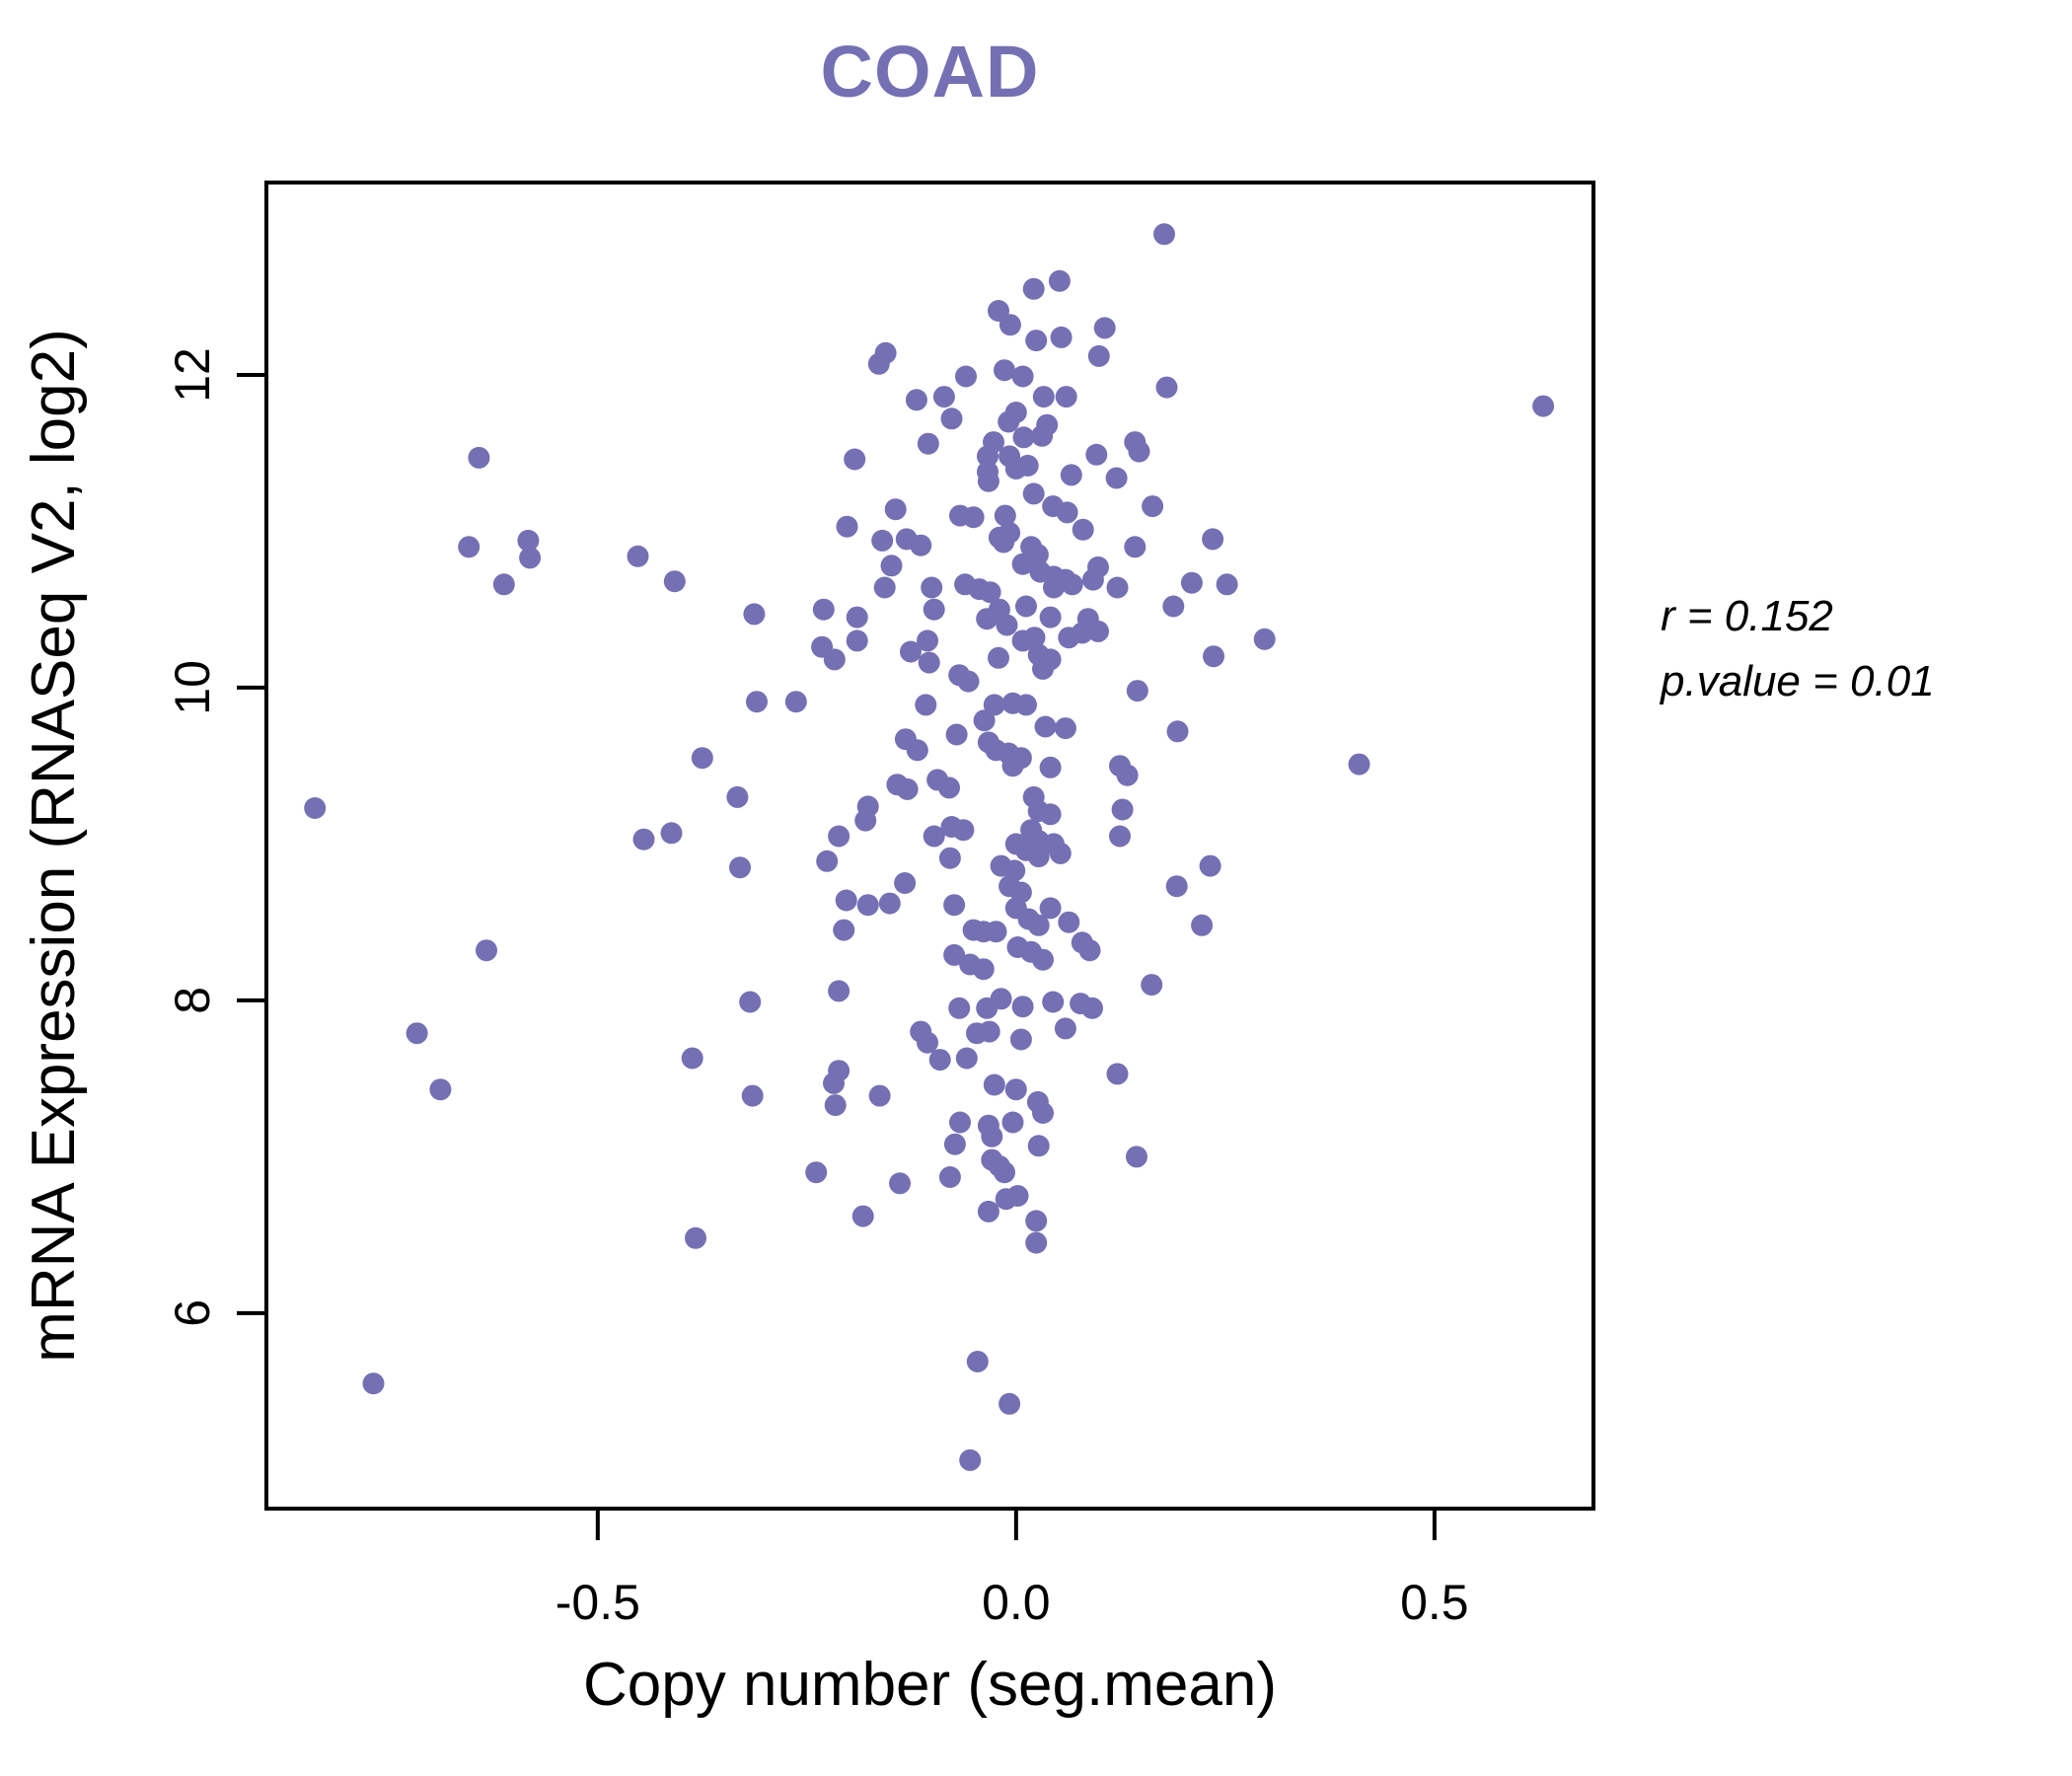 The width and height of the screenshot is (2072, 1776). Describe the element at coordinates (930, 1685) in the screenshot. I see `x-axis-title: Copy number (seg.mean)` at that location.